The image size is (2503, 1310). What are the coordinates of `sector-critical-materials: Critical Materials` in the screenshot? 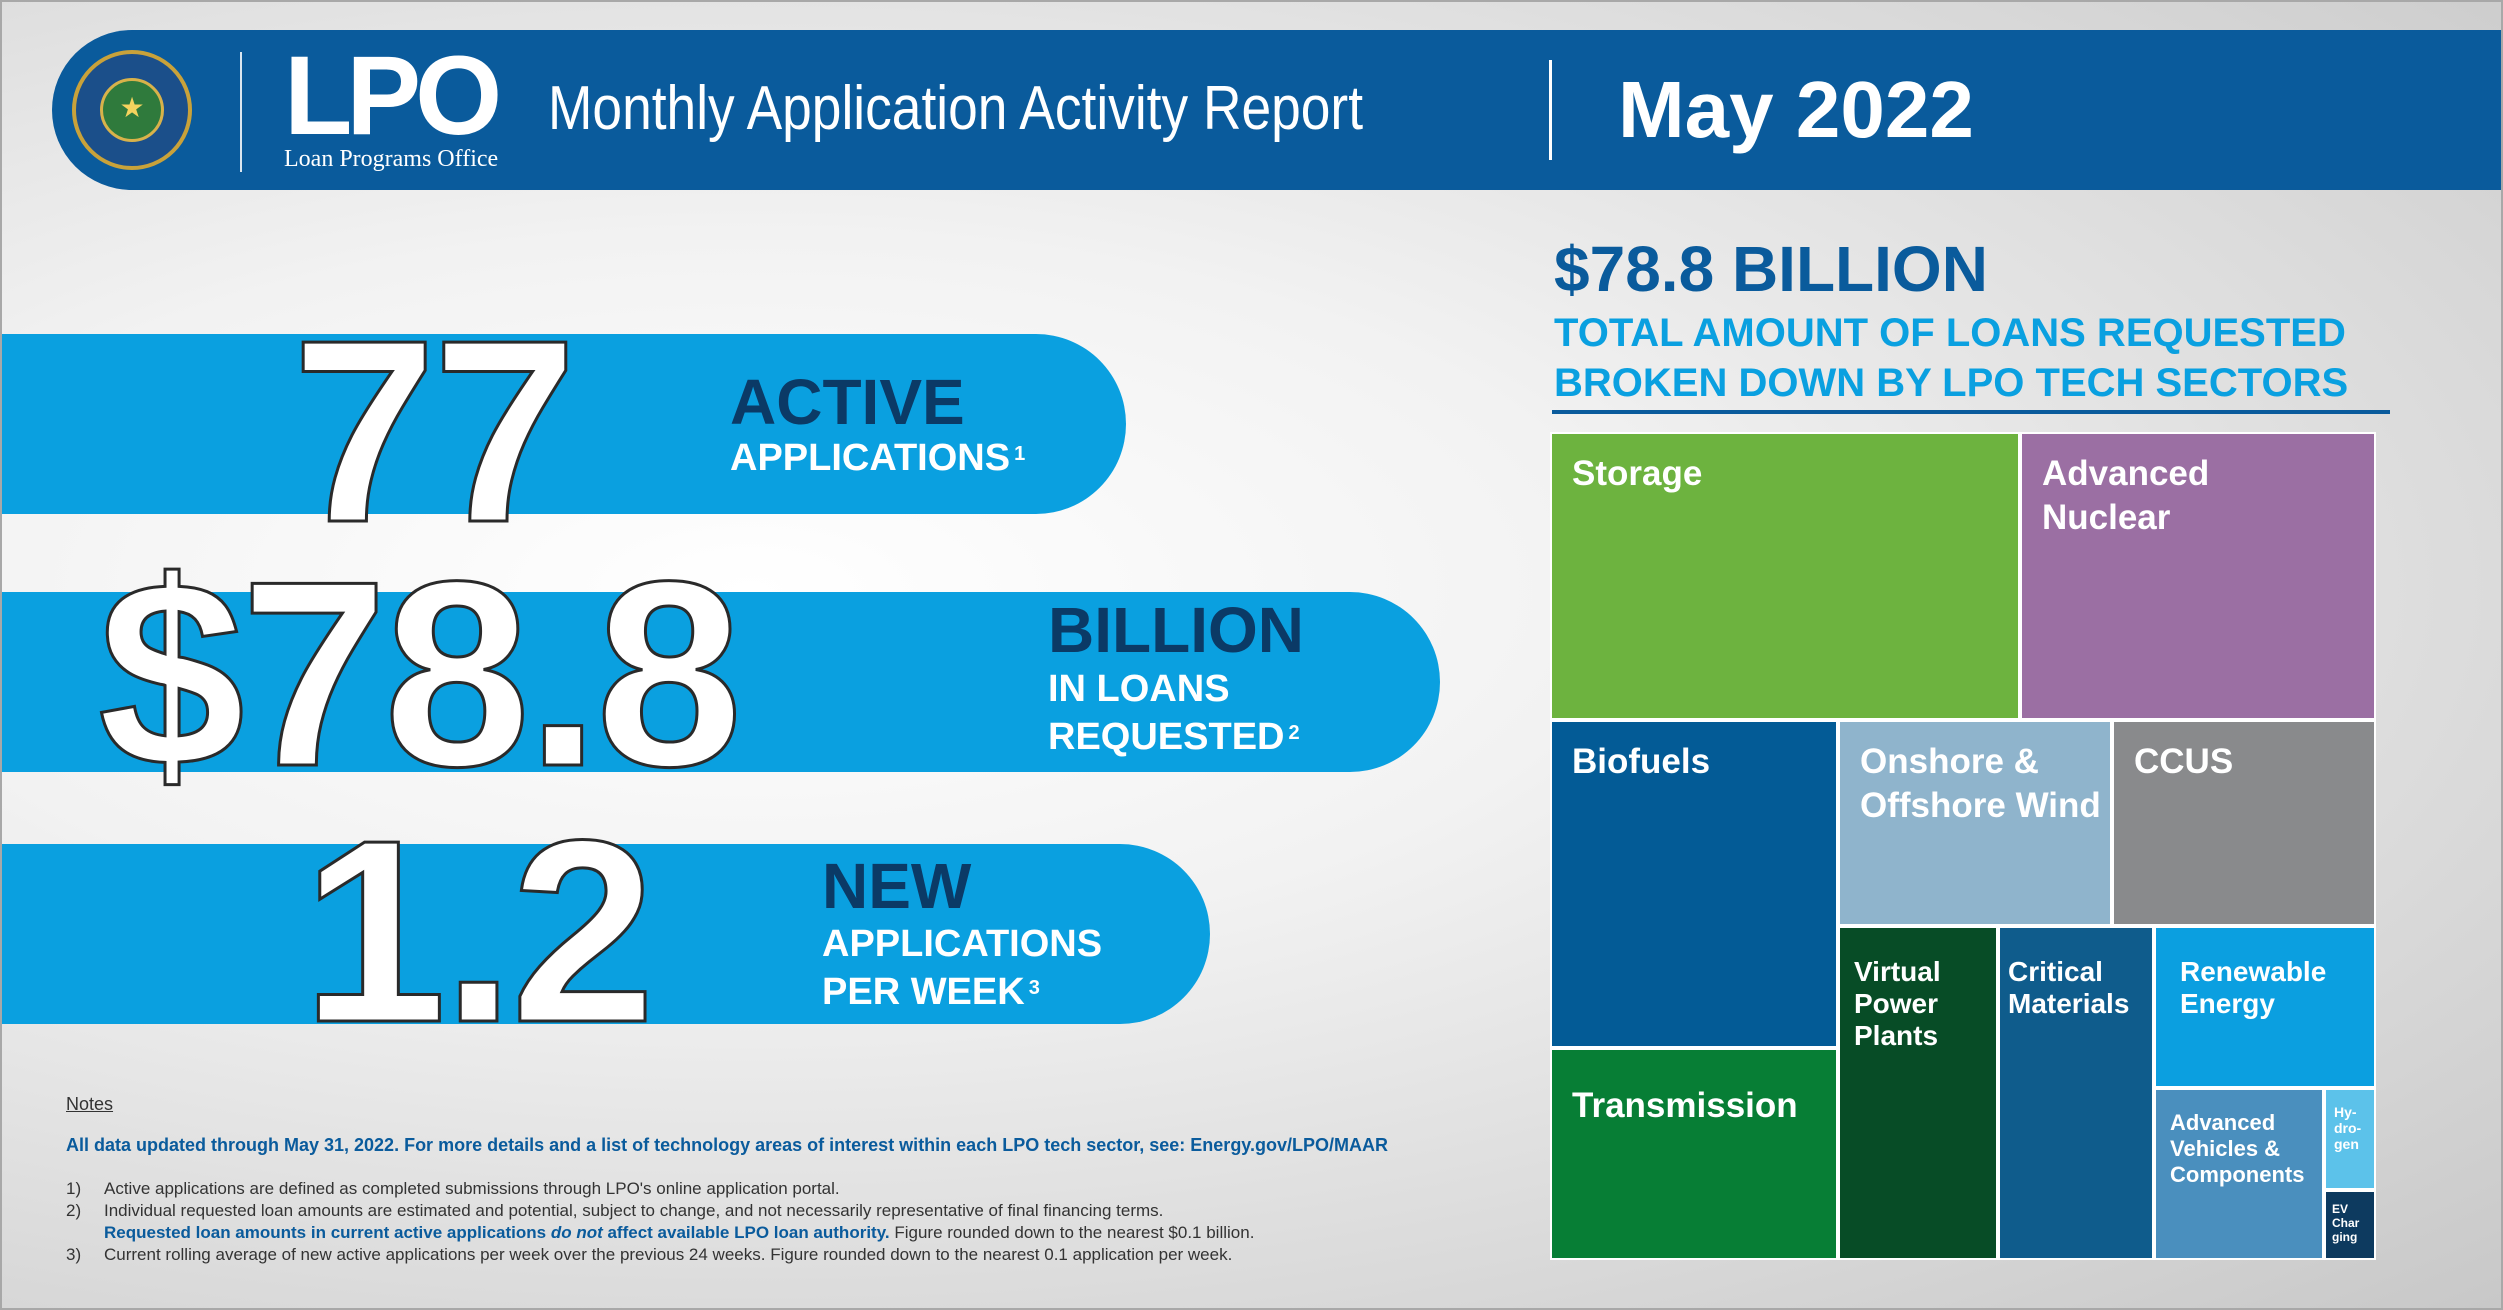 It's located at (2076, 1093).